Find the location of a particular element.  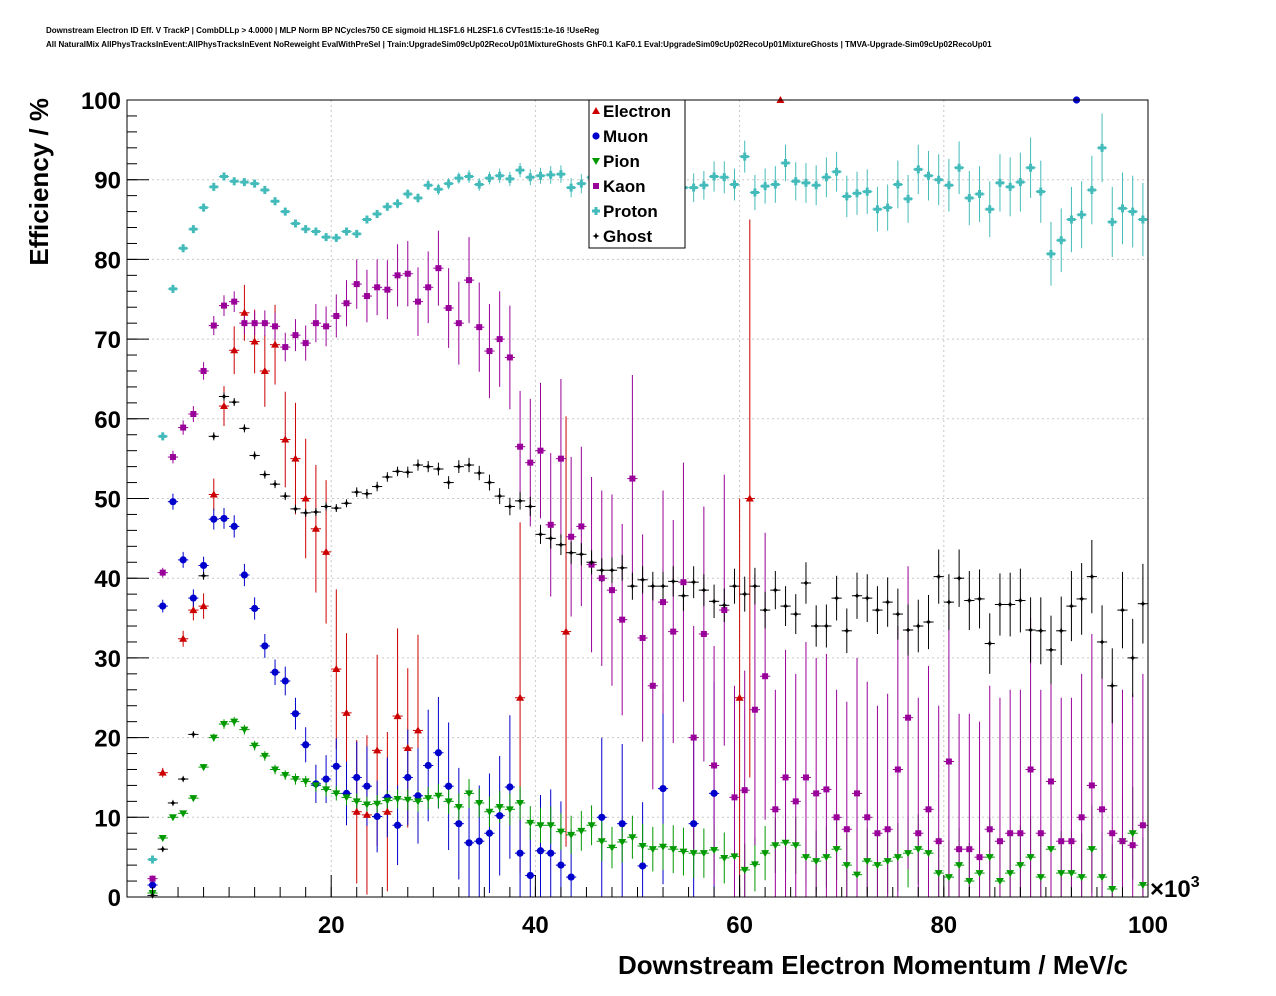

legend-muon-marker is located at coordinates (596, 136).